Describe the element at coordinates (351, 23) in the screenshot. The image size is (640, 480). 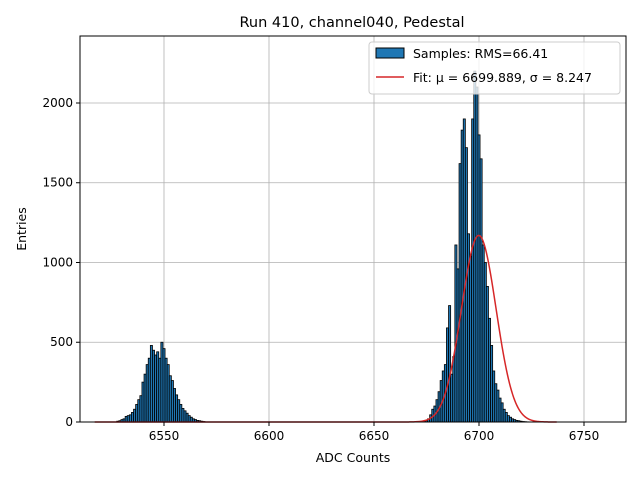
I see `chart-title: Run 410, channel040, Pedestal` at that location.